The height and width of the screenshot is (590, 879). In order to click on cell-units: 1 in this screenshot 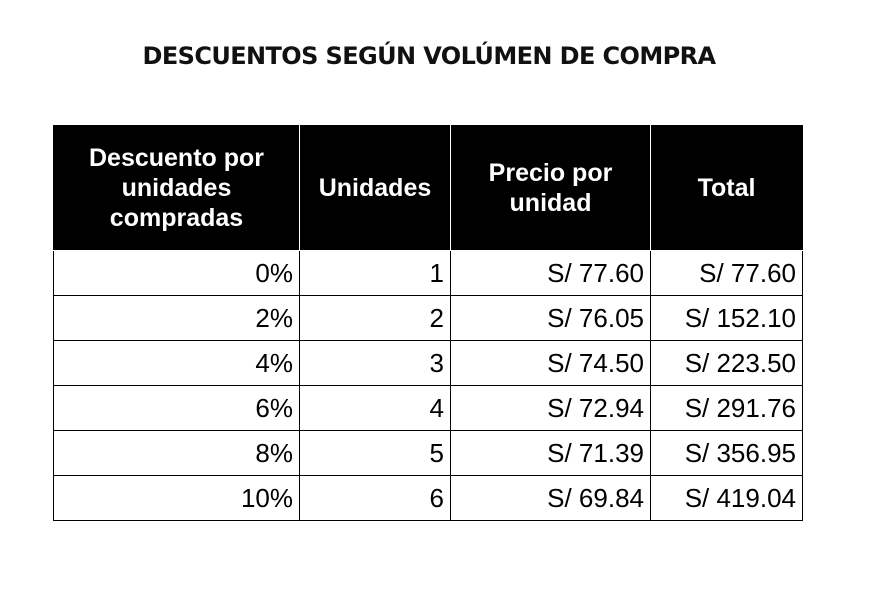, I will do `click(375, 273)`.